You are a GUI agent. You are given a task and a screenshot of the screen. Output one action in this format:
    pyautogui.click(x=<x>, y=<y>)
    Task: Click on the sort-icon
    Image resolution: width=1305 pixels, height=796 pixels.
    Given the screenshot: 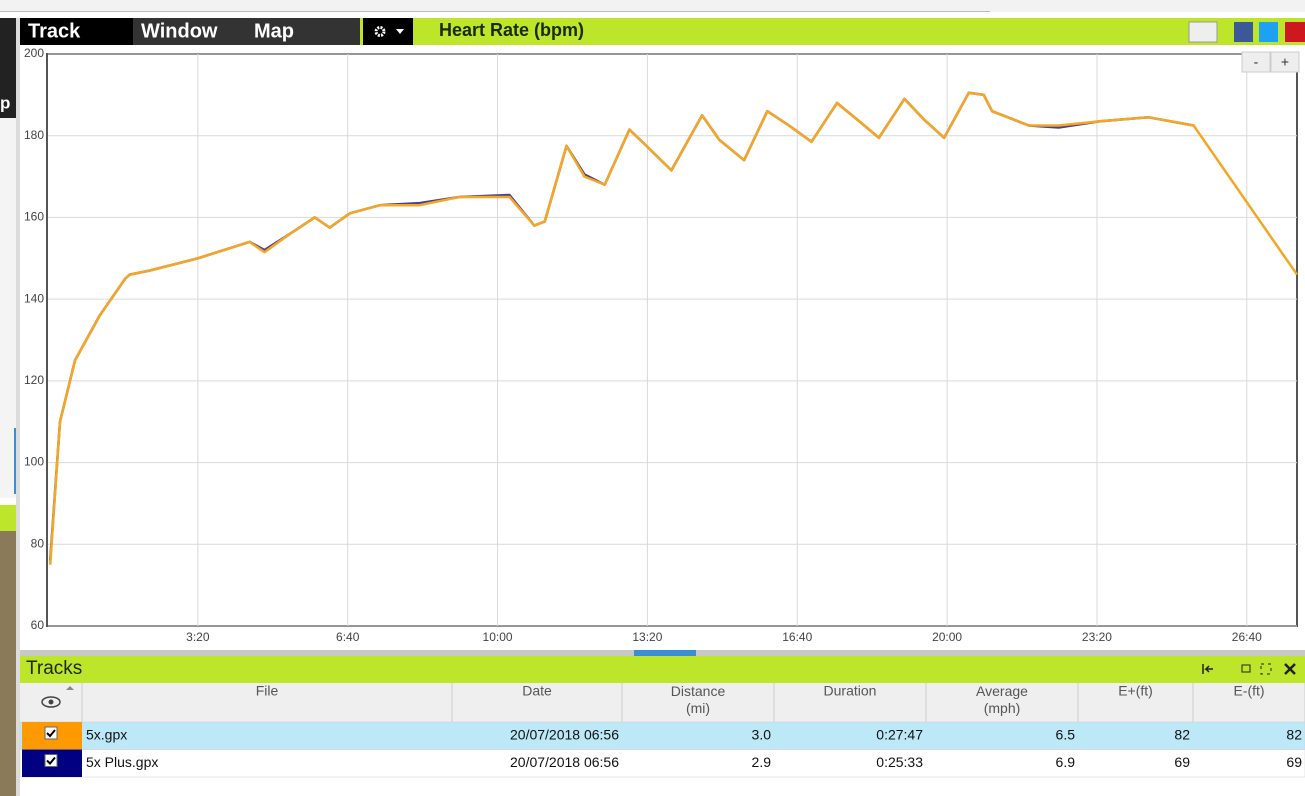 What is the action you would take?
    pyautogui.click(x=70, y=688)
    